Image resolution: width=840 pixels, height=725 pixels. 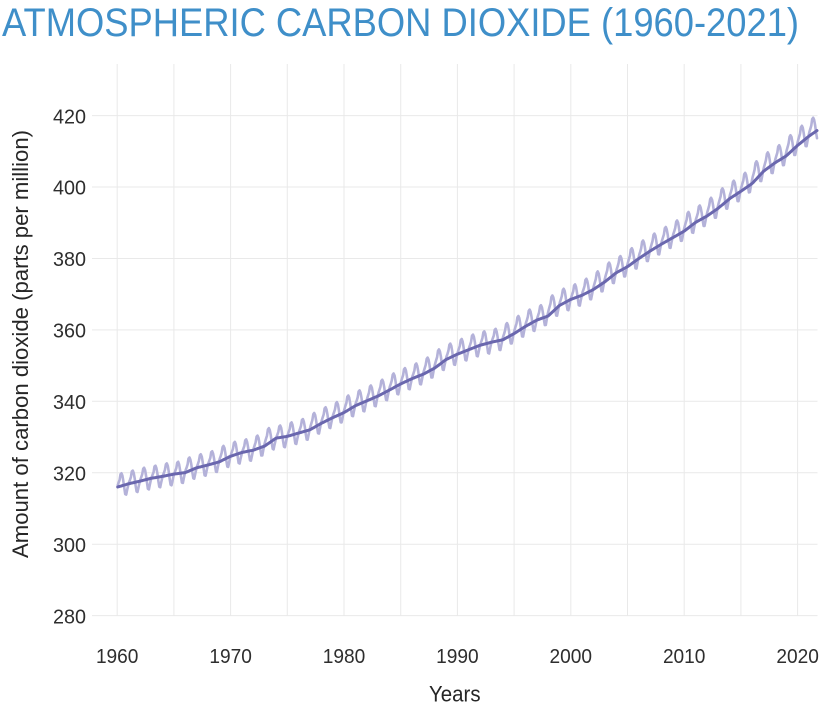 What do you see at coordinates (69, 474) in the screenshot?
I see `svg-text: 320` at bounding box center [69, 474].